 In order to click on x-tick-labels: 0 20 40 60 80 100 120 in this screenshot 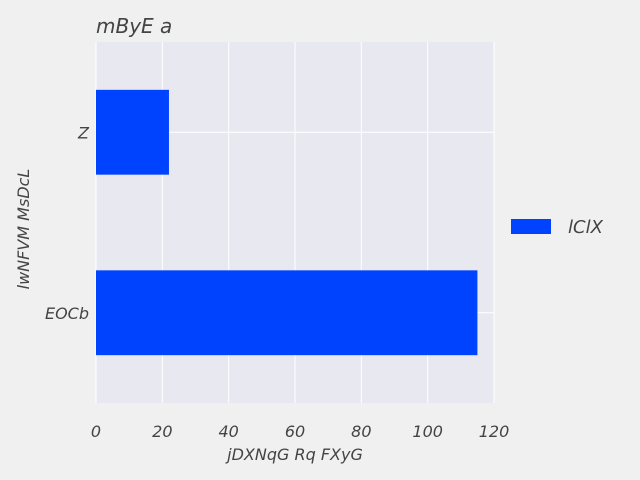, I will do `click(300, 431)`.